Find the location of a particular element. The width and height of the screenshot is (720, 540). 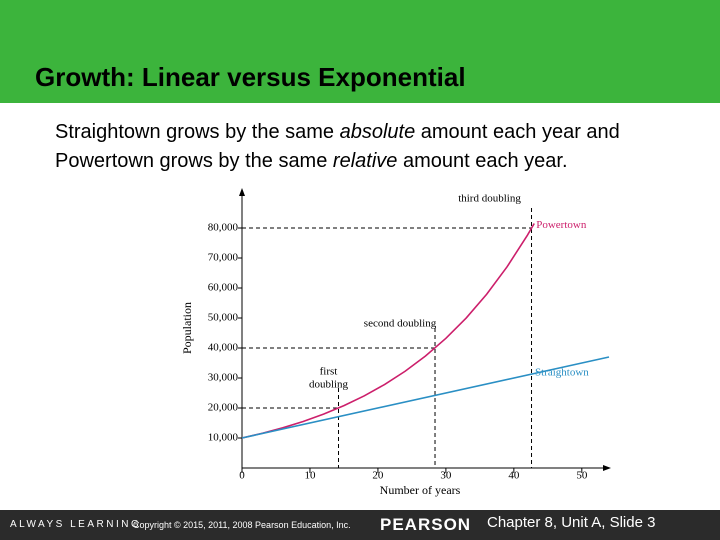

footer-brand: PEARSON is located at coordinates (426, 524).